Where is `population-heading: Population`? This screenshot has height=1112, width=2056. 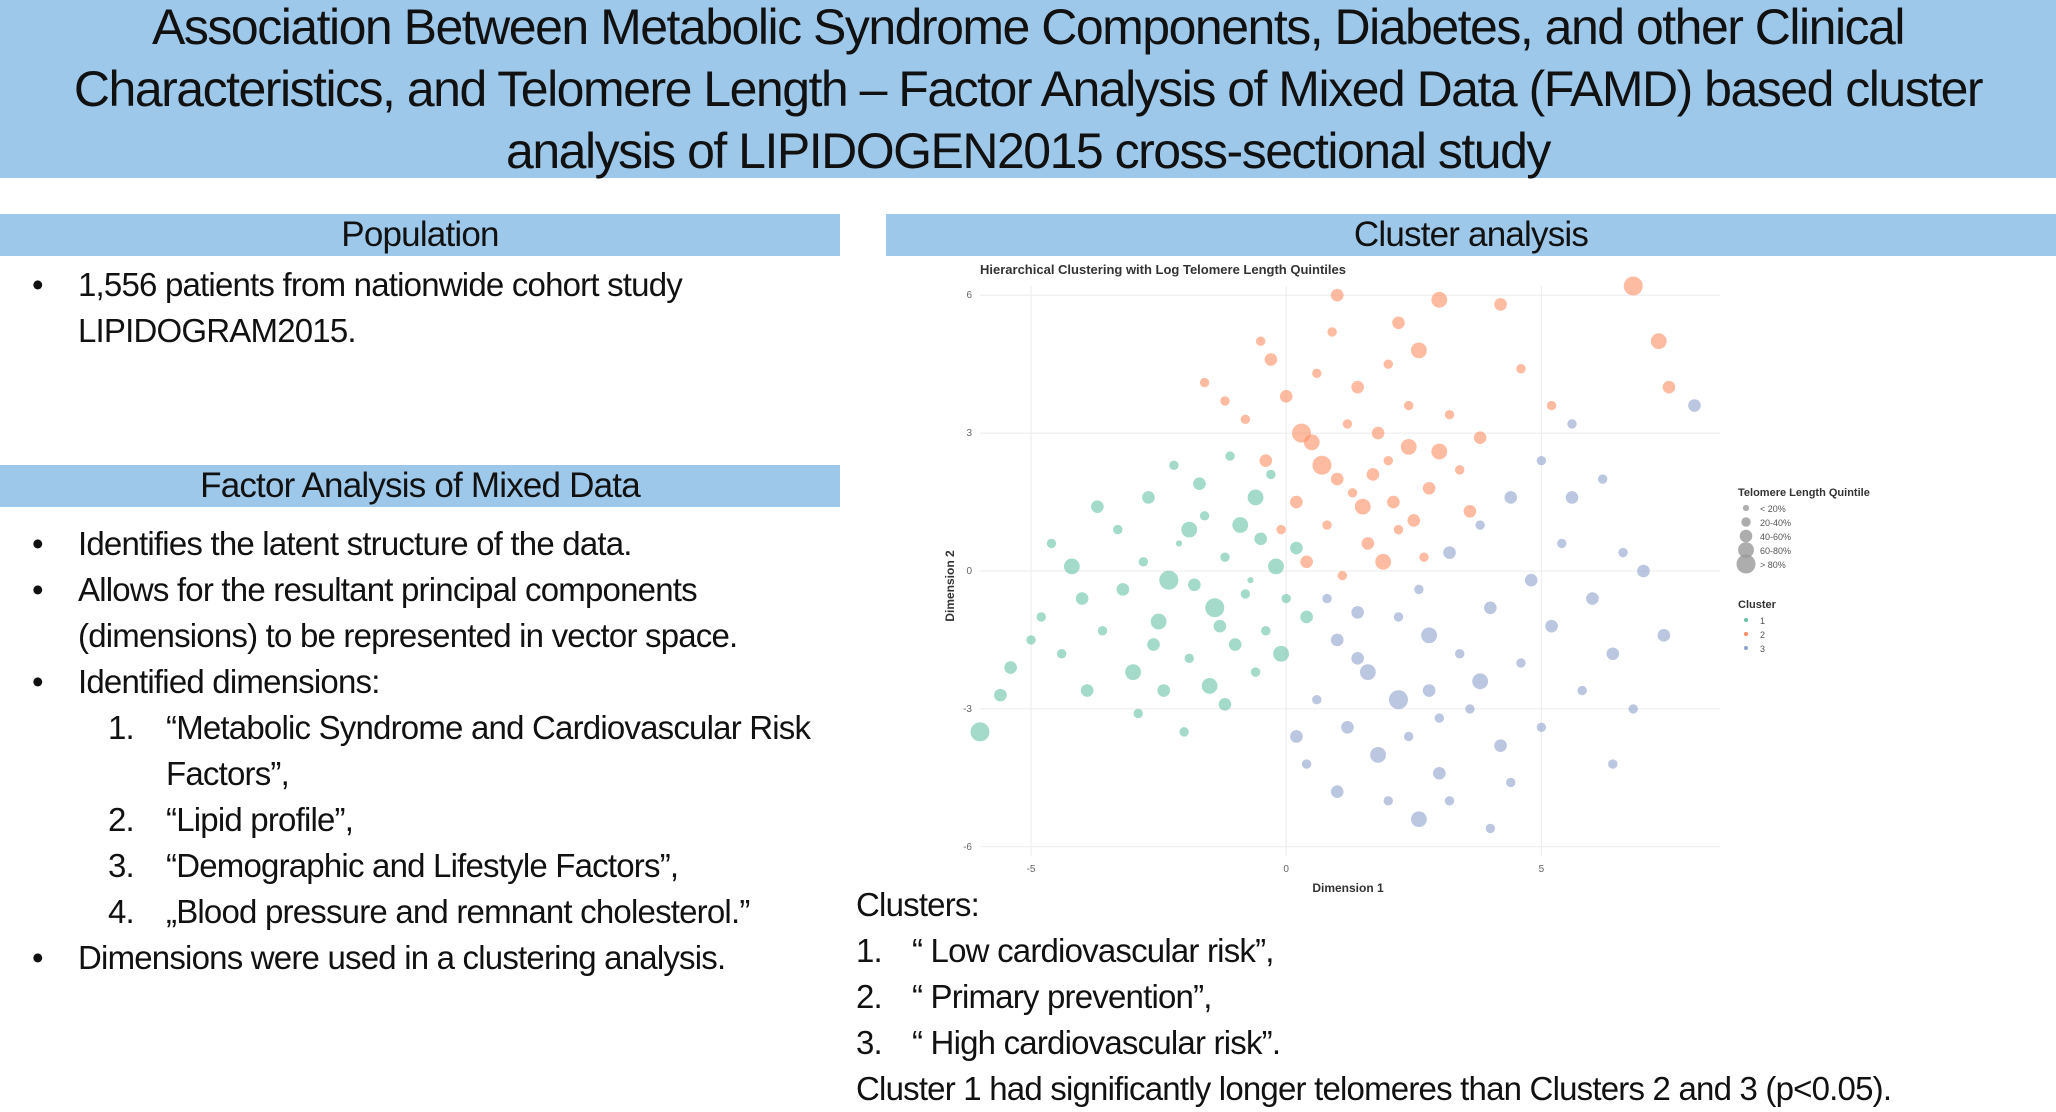
population-heading: Population is located at coordinates (420, 235).